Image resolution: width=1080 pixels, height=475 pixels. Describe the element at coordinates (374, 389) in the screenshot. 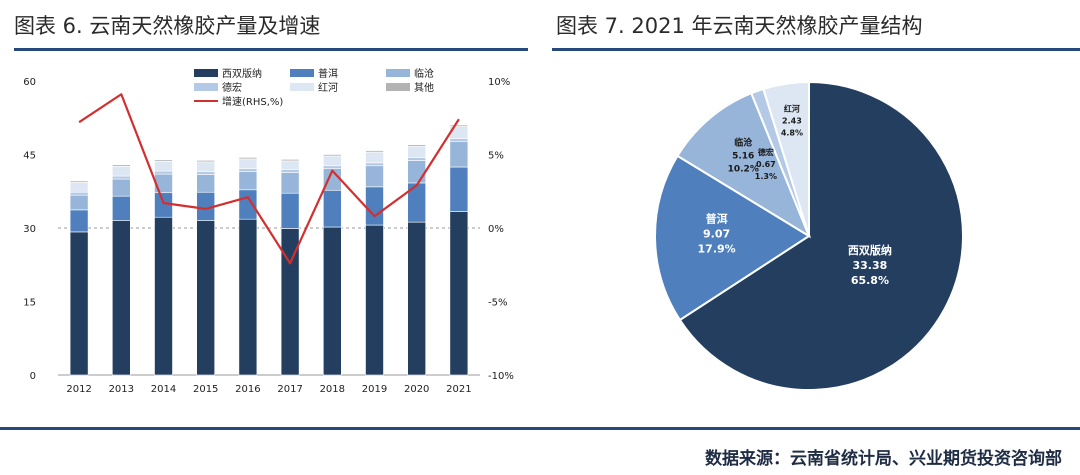

I see `x-tick-label: 2019` at that location.